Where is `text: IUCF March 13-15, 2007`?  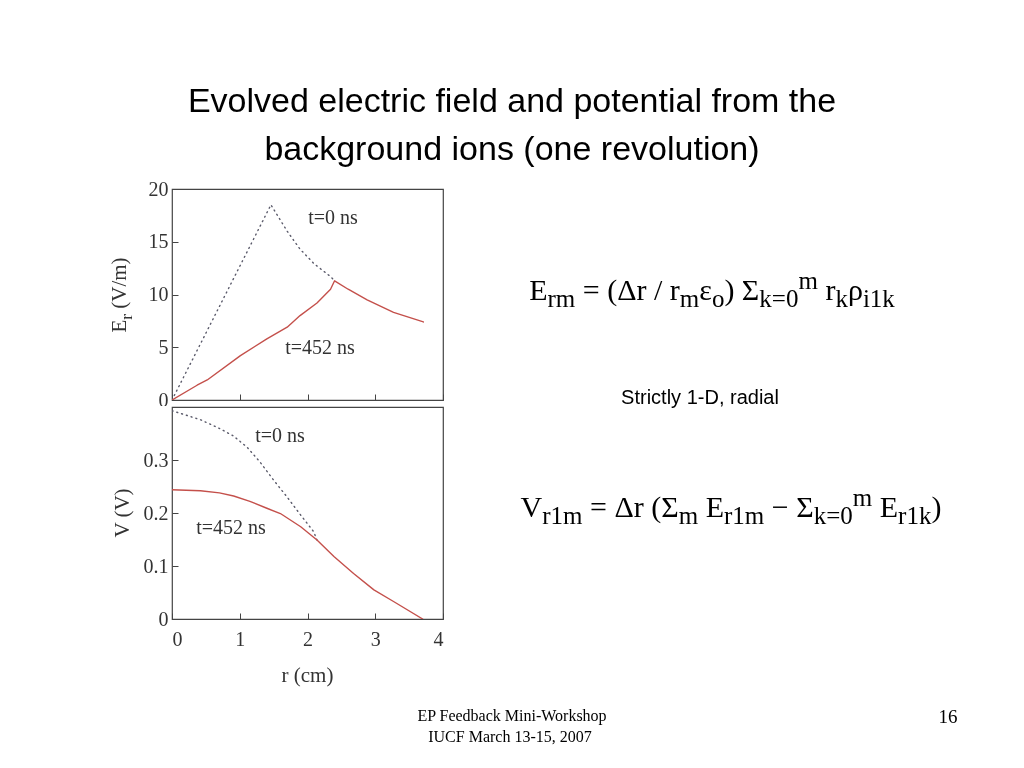
text: IUCF March 13-15, 2007 is located at coordinates (510, 737).